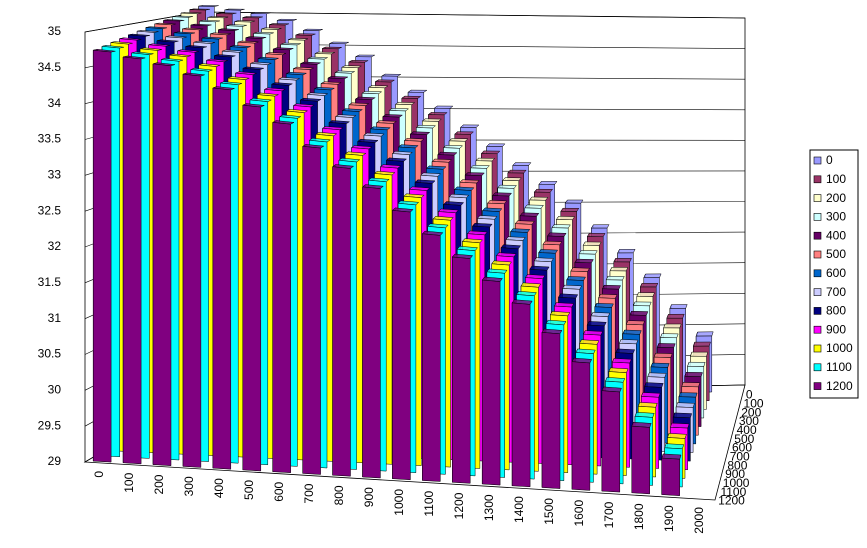 This screenshot has width=867, height=548. What do you see at coordinates (159, 484) in the screenshot?
I see `x-tick-label: 200` at bounding box center [159, 484].